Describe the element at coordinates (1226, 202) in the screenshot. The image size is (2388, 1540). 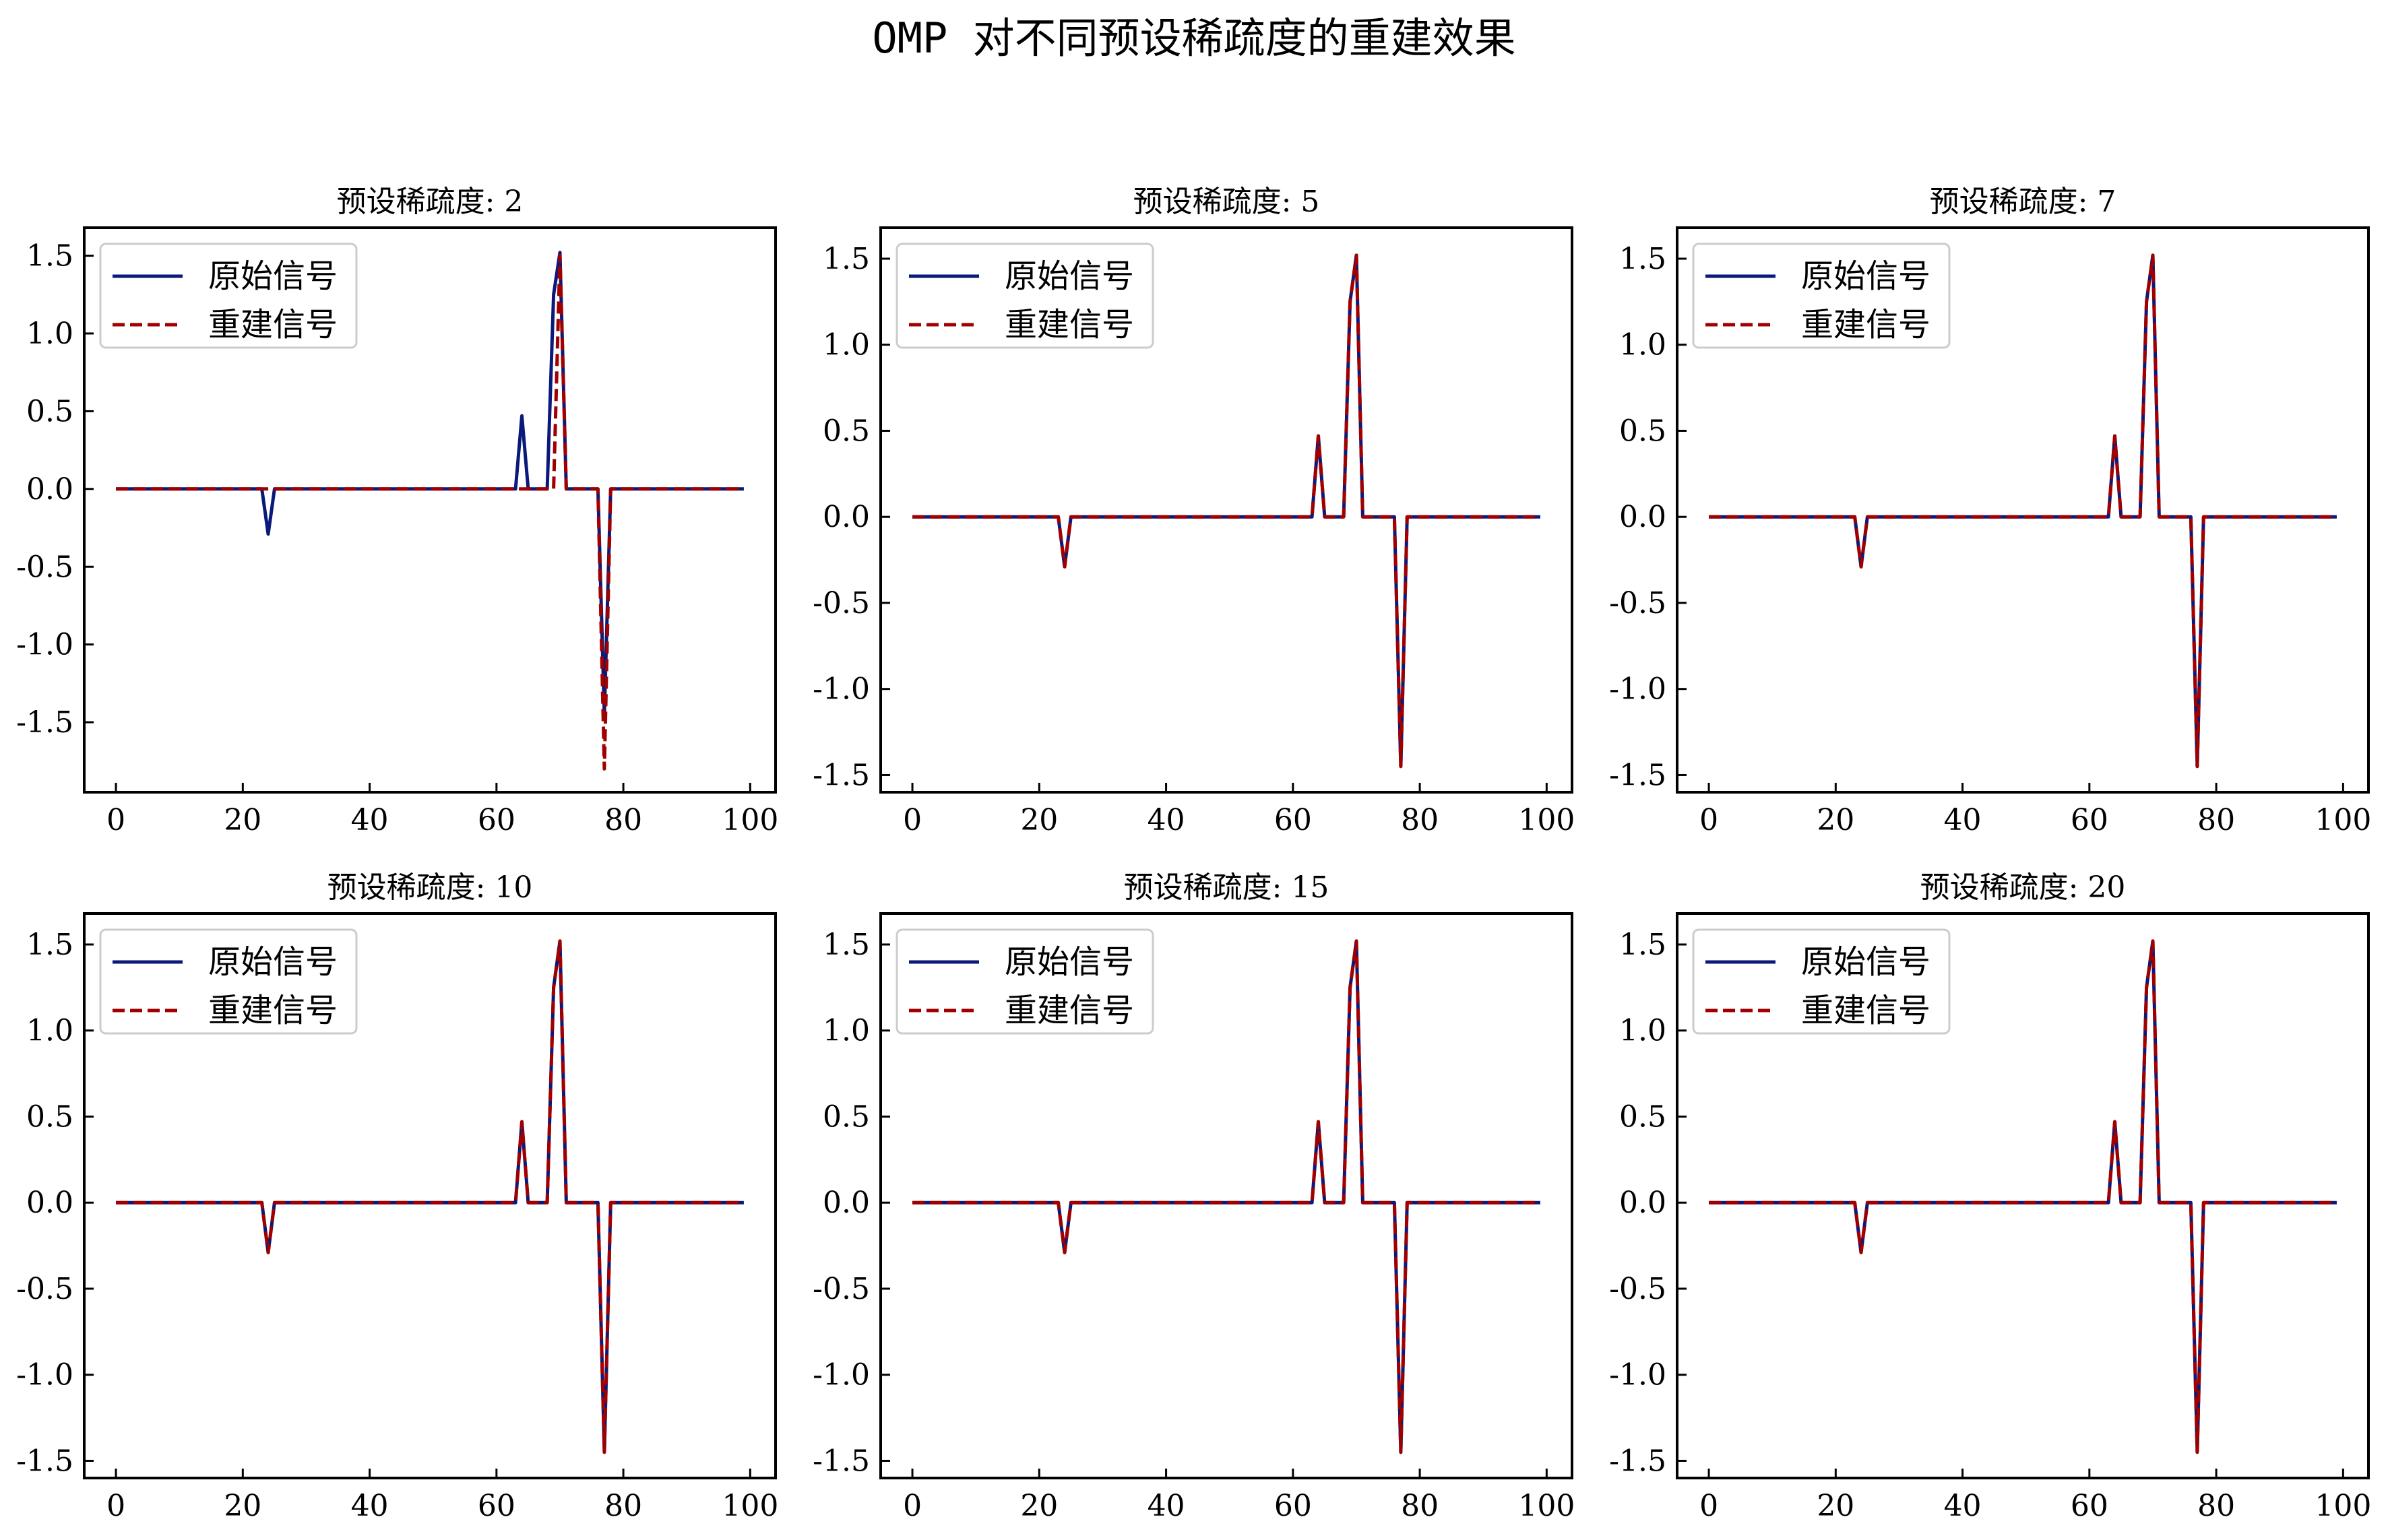
I see `subplot-title: 预设稀疏度: 5` at that location.